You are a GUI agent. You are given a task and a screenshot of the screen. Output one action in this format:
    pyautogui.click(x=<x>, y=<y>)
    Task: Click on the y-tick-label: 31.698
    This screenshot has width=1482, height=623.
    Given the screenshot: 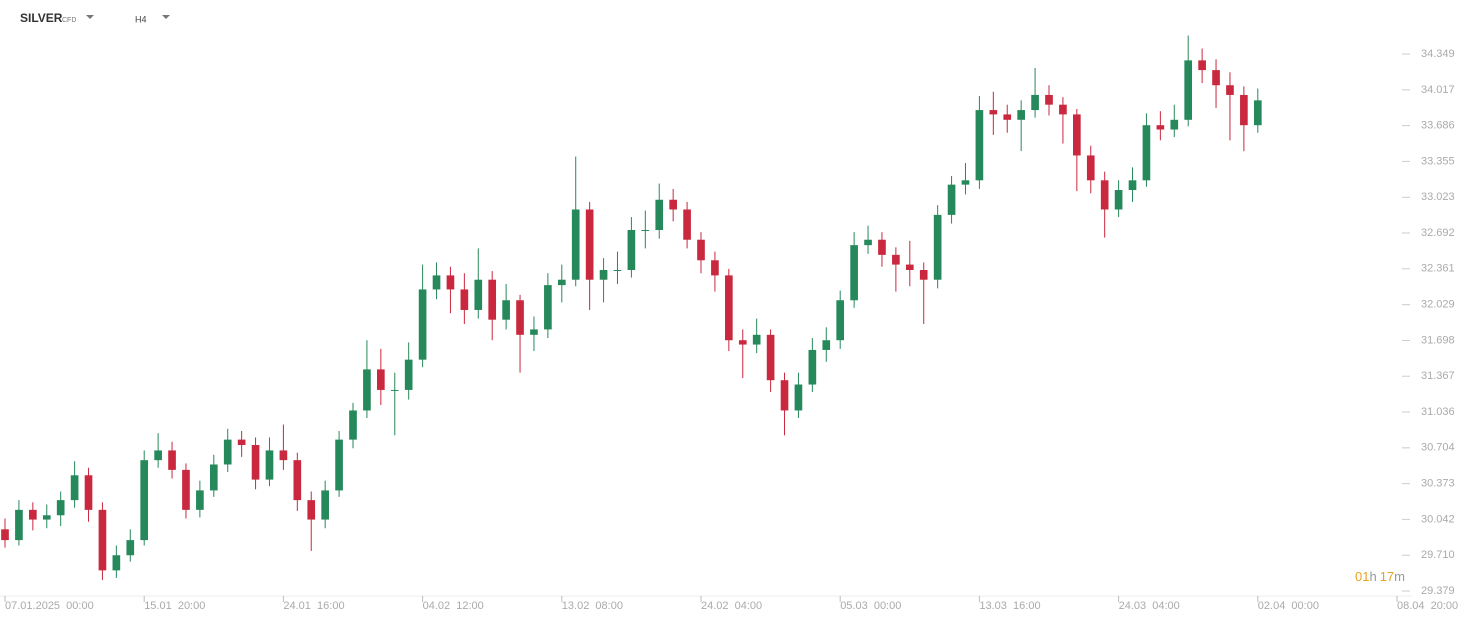 What is the action you would take?
    pyautogui.click(x=1438, y=340)
    